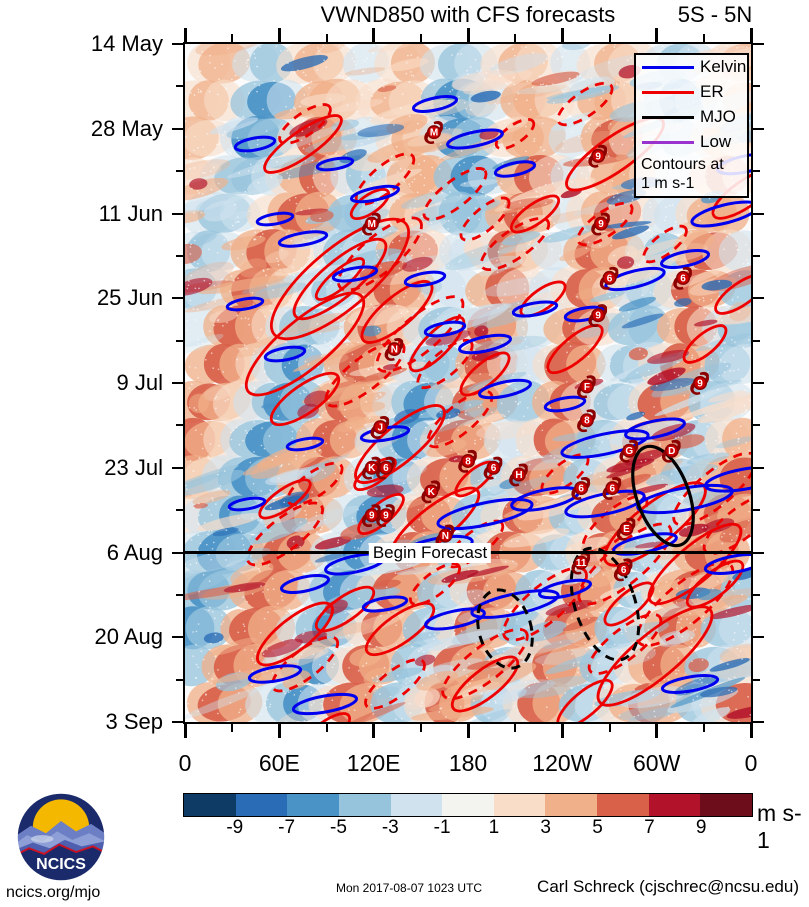 The width and height of the screenshot is (809, 907). What do you see at coordinates (581, 563) in the screenshot?
I see `cyclone-symbol: 11` at bounding box center [581, 563].